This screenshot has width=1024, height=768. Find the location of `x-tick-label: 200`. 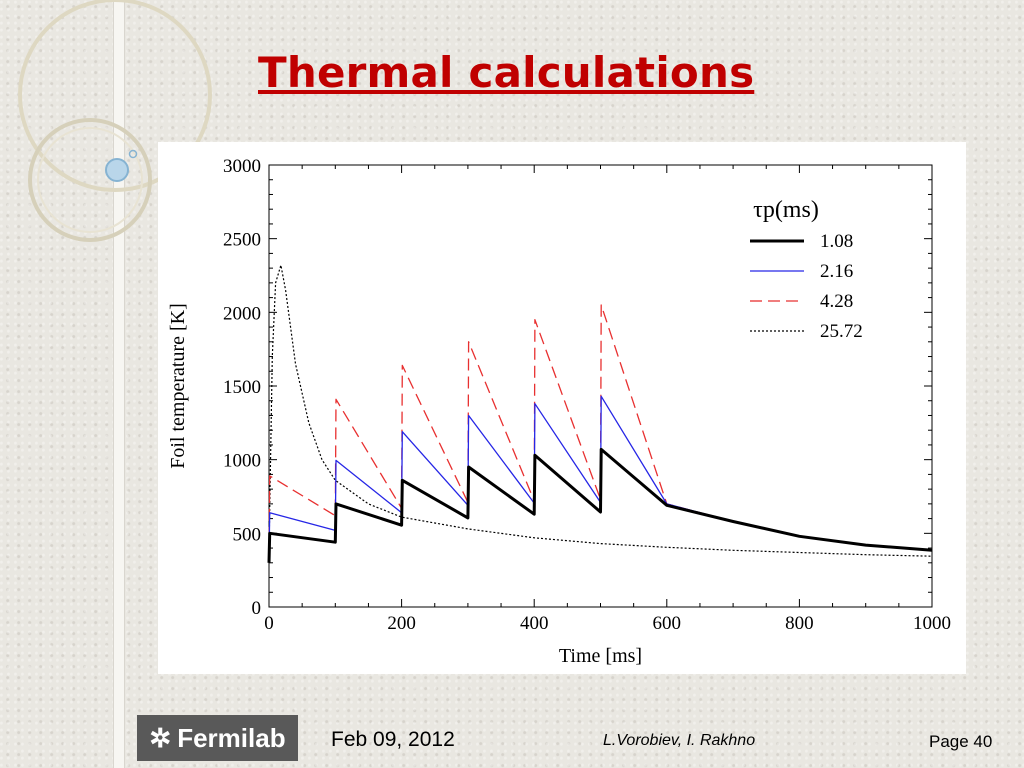

x-tick-label: 200 is located at coordinates (401, 623).